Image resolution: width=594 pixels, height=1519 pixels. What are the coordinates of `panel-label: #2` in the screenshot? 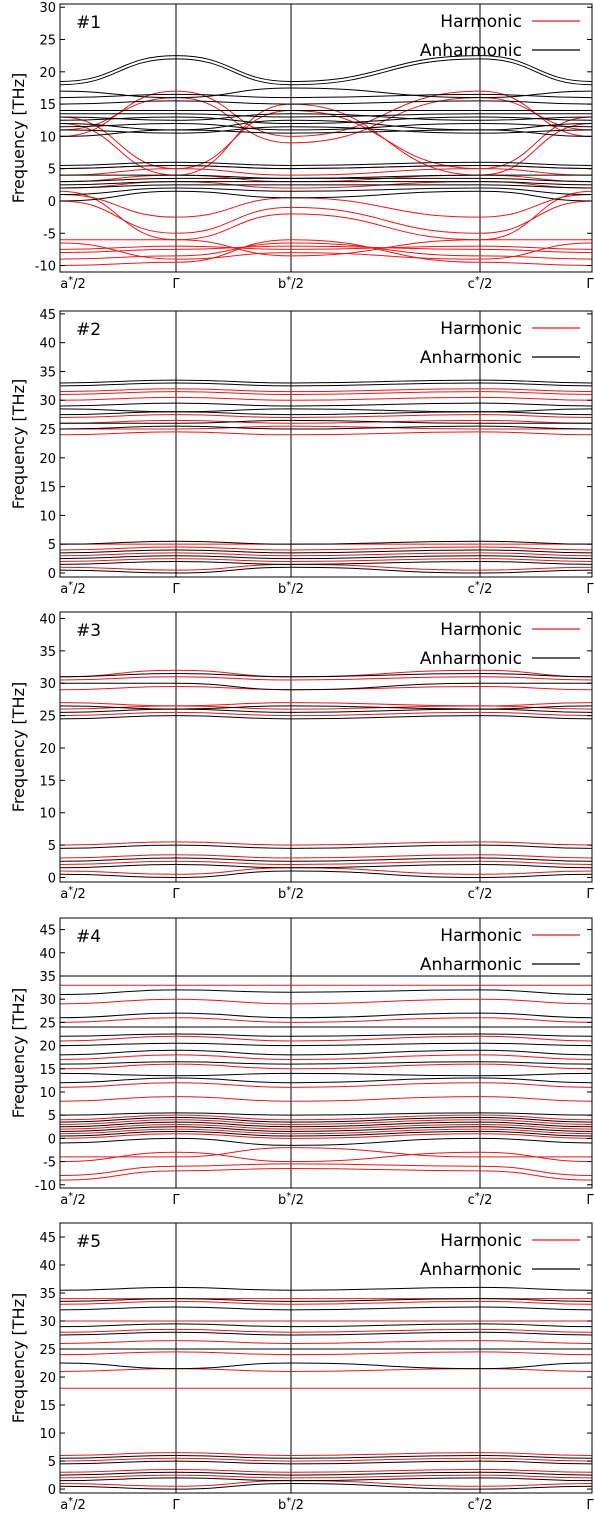 It's located at (88, 330).